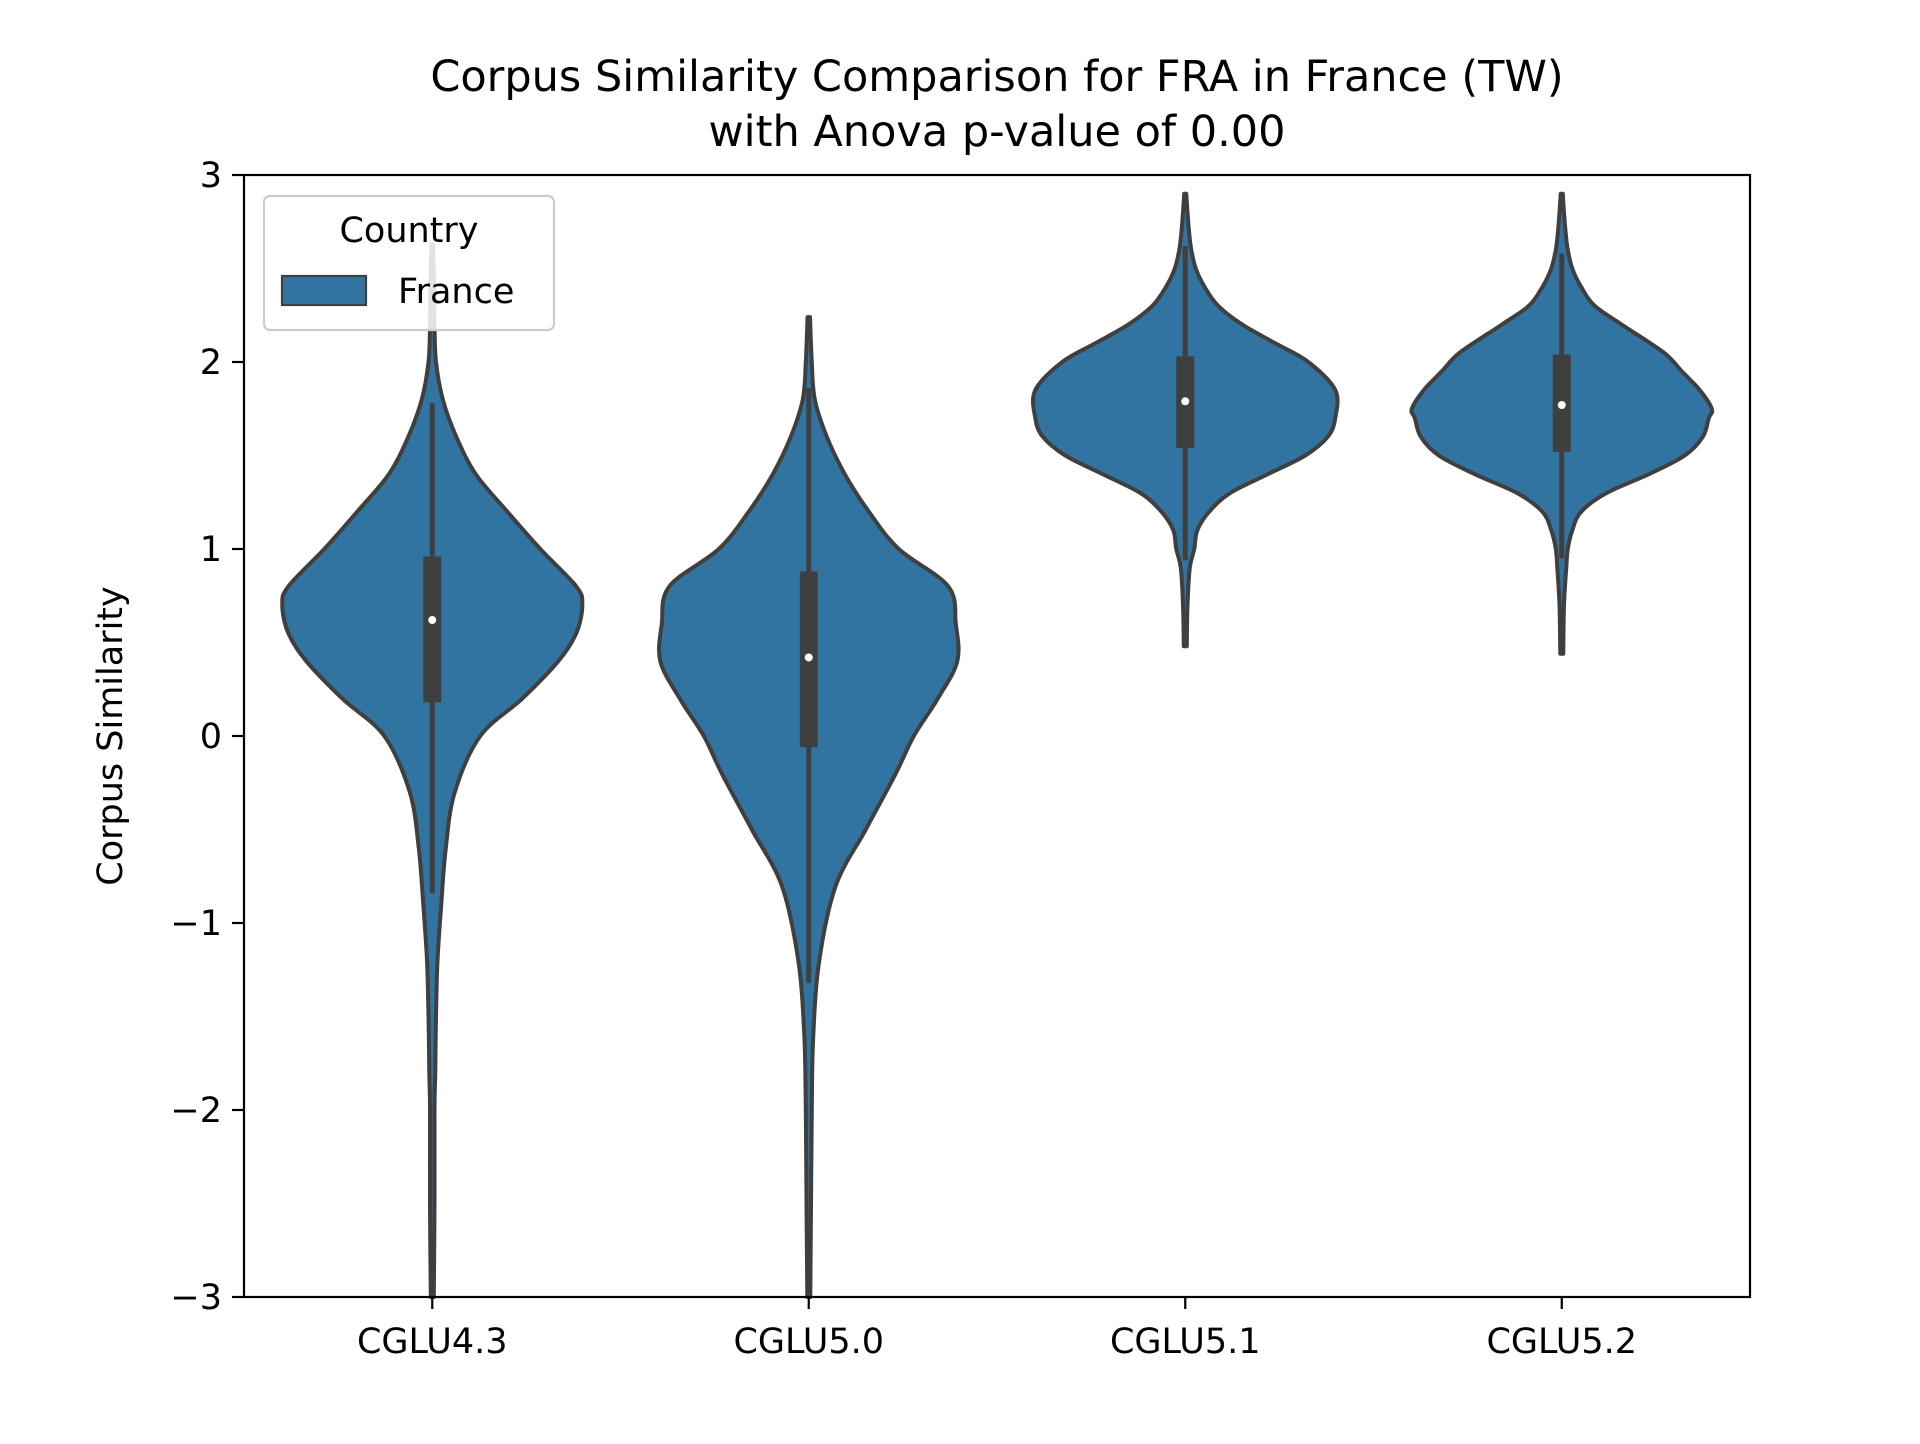 This screenshot has height=1444, width=1920. Describe the element at coordinates (409, 263) in the screenshot. I see `legend: Country France` at that location.